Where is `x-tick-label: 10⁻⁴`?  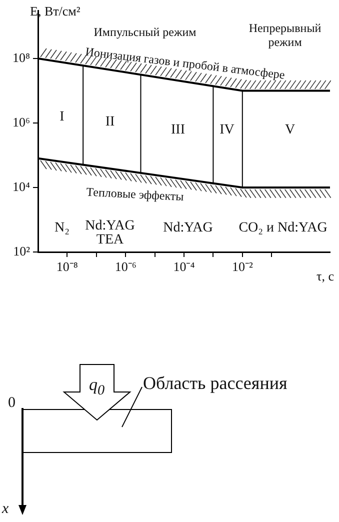
x-tick-label: 10⁻⁴ is located at coordinates (184, 266).